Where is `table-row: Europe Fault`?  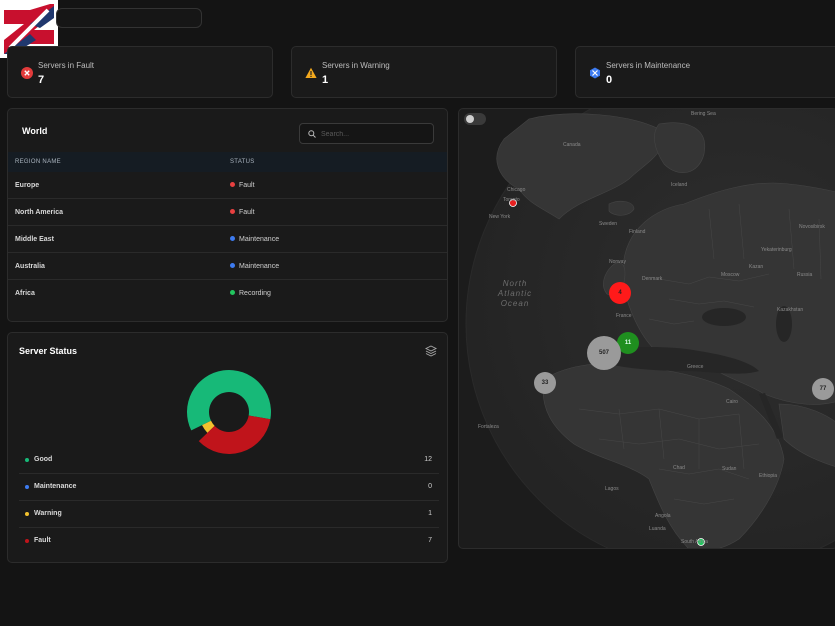 table-row: Europe Fault is located at coordinates (227, 185).